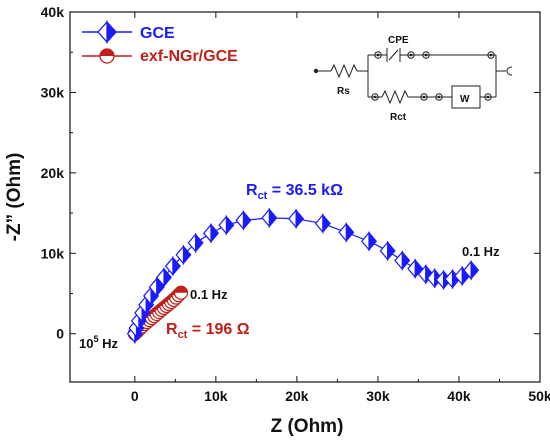 The image size is (550, 444). I want to click on x-tick-label: 10k, so click(216, 396).